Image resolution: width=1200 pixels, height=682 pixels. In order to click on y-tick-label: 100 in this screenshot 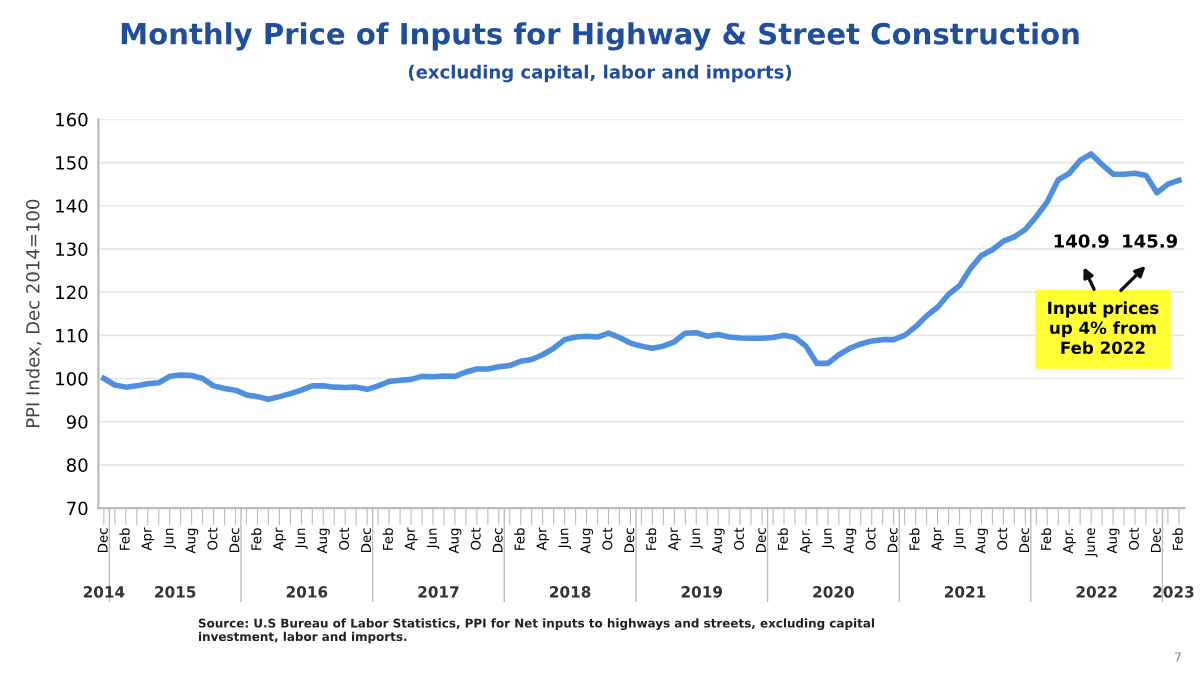, I will do `click(72, 378)`.